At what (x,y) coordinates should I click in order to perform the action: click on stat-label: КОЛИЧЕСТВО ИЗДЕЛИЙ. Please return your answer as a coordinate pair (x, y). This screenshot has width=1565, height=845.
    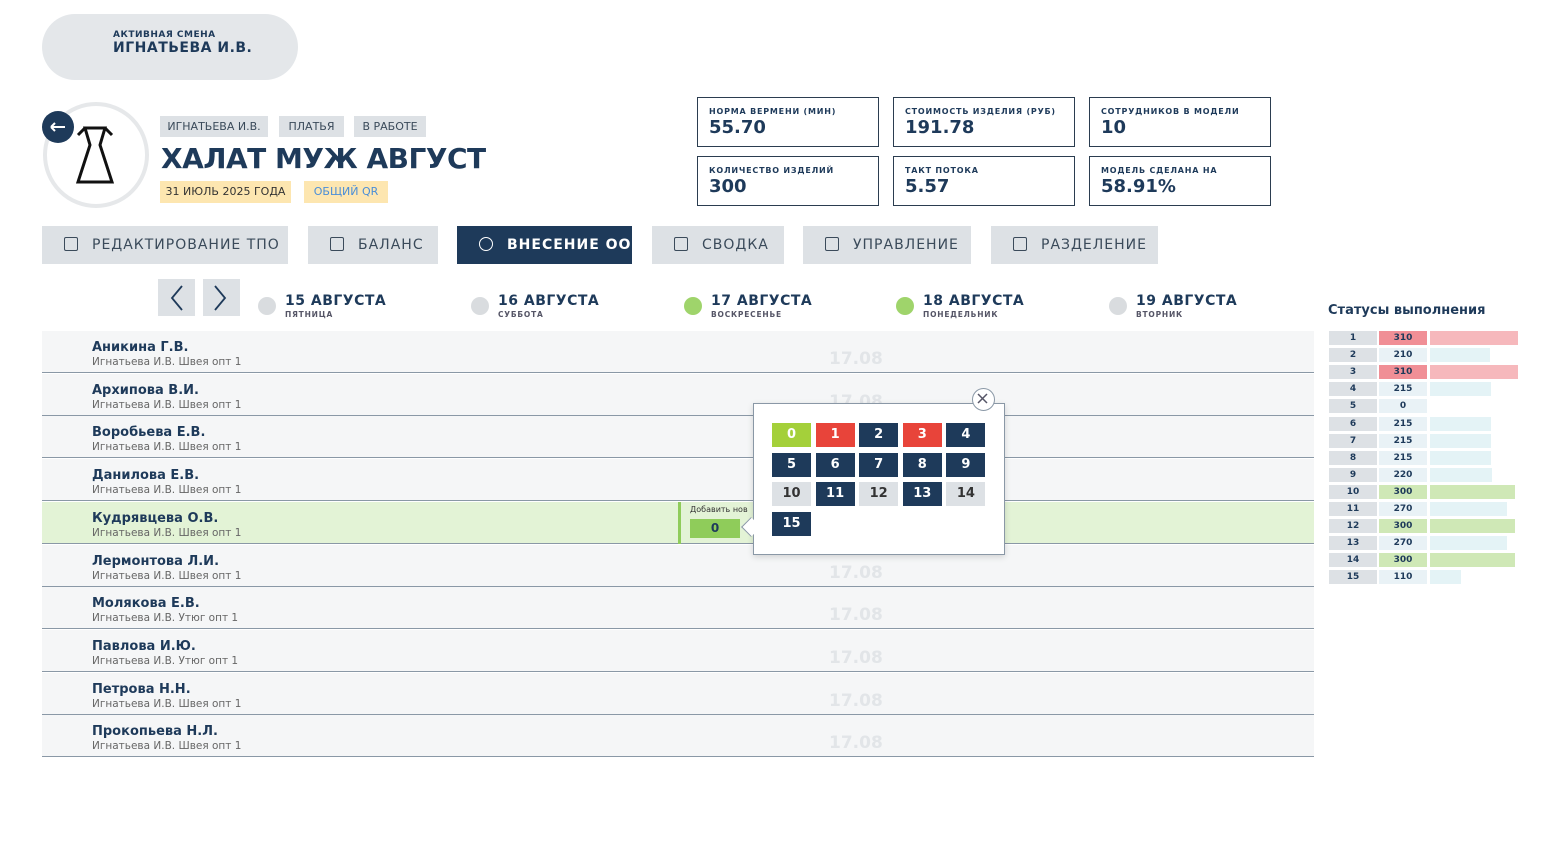
    Looking at the image, I should click on (772, 170).